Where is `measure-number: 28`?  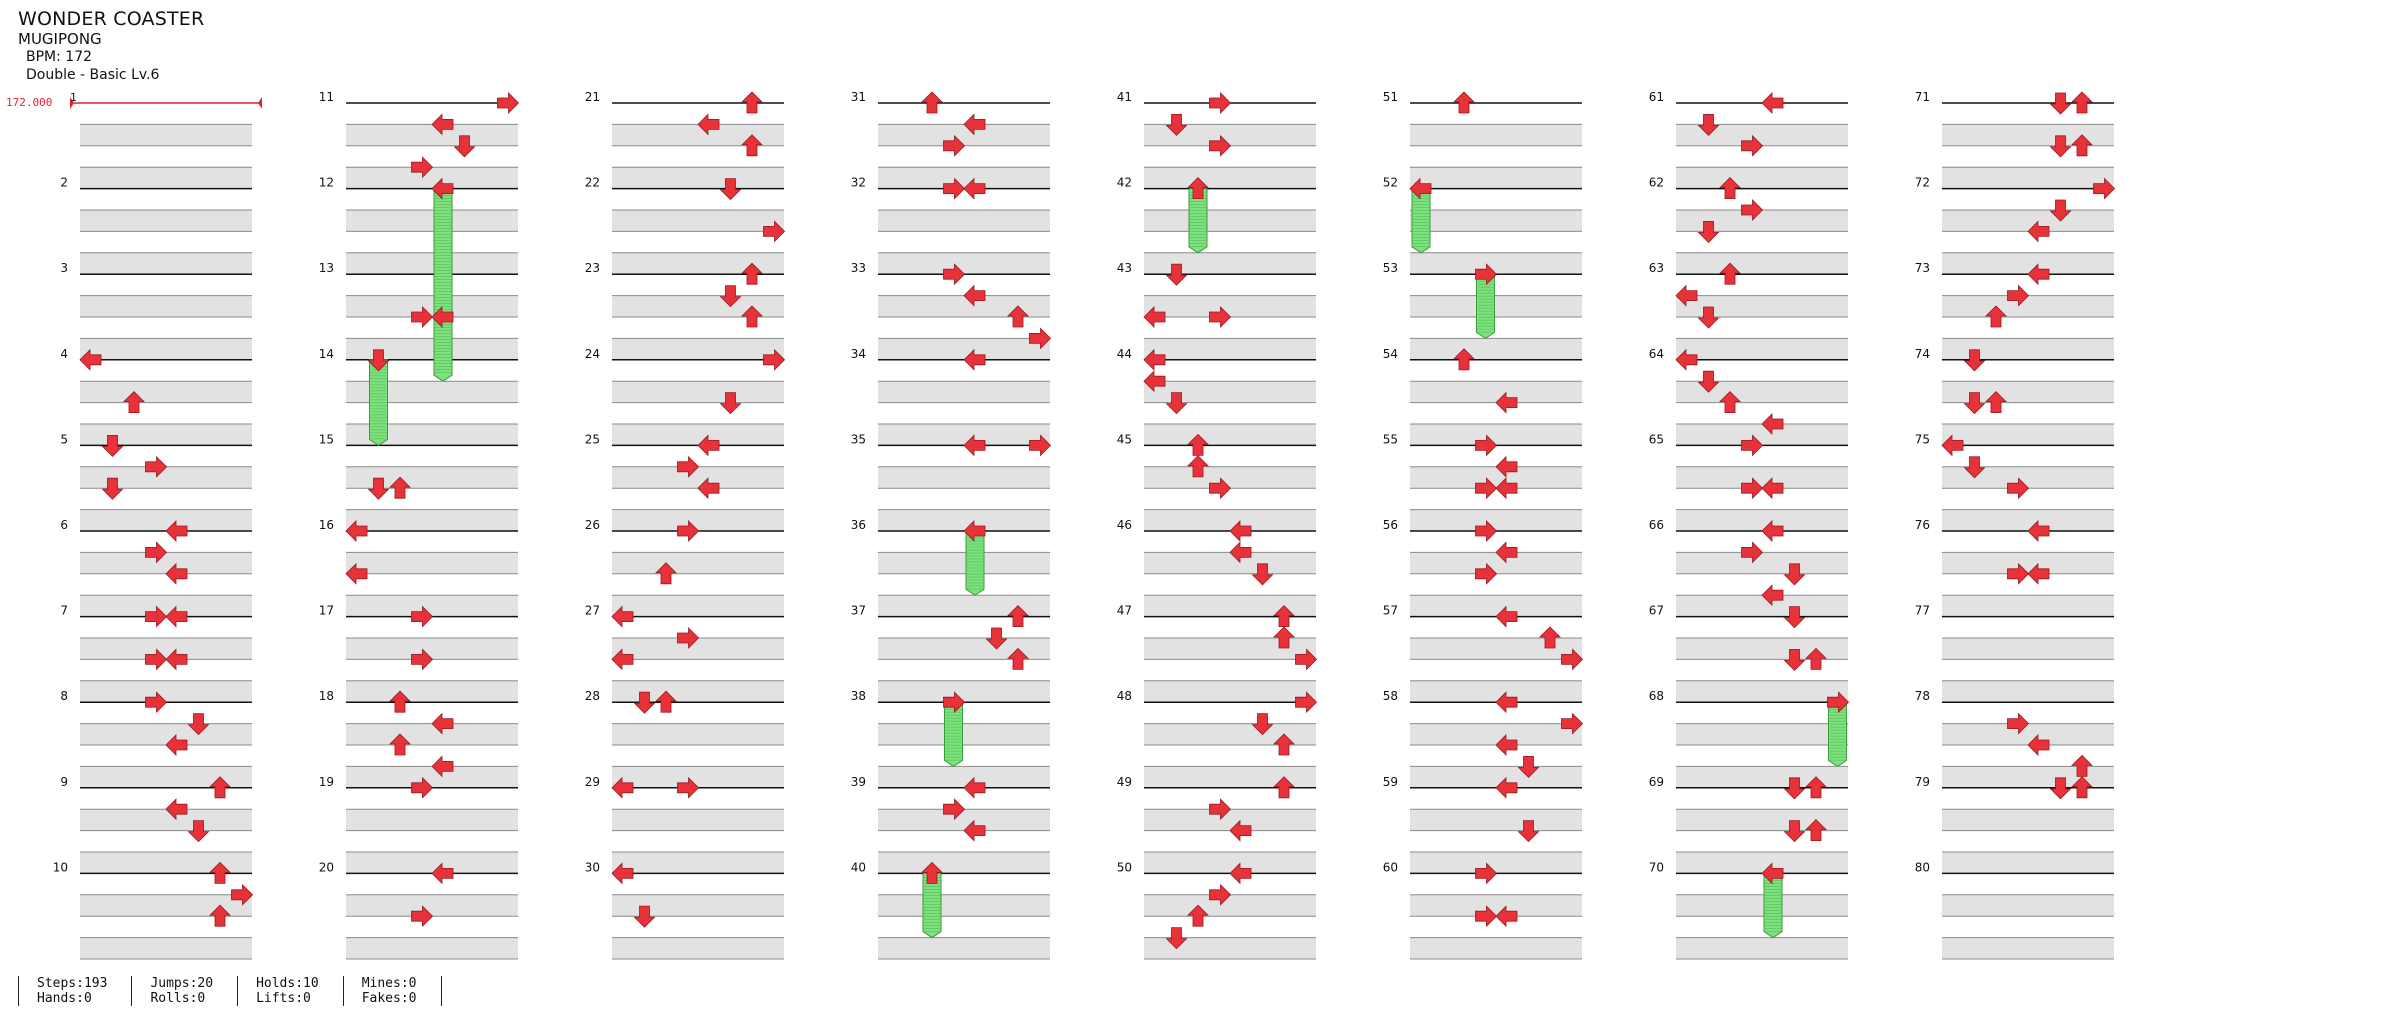
measure-number: 28 is located at coordinates (592, 696).